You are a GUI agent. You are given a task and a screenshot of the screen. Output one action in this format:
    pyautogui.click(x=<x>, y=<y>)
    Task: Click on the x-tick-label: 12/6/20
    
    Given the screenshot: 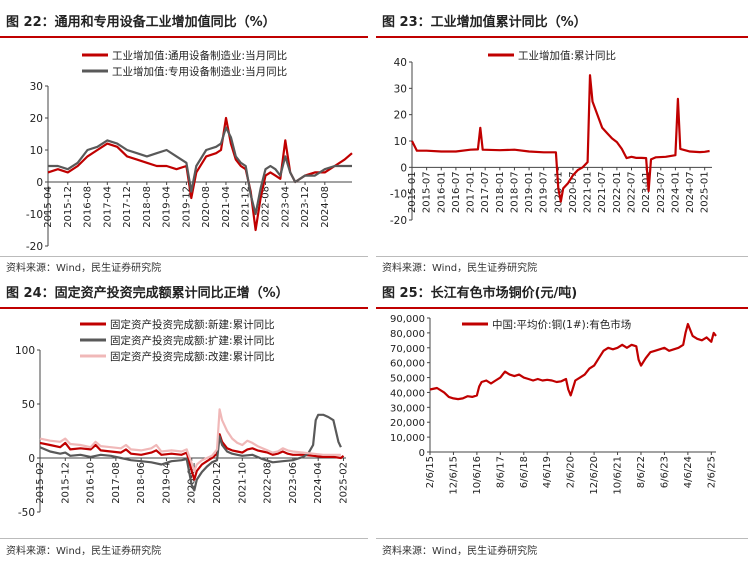 What is the action you would take?
    pyautogui.click(x=594, y=475)
    